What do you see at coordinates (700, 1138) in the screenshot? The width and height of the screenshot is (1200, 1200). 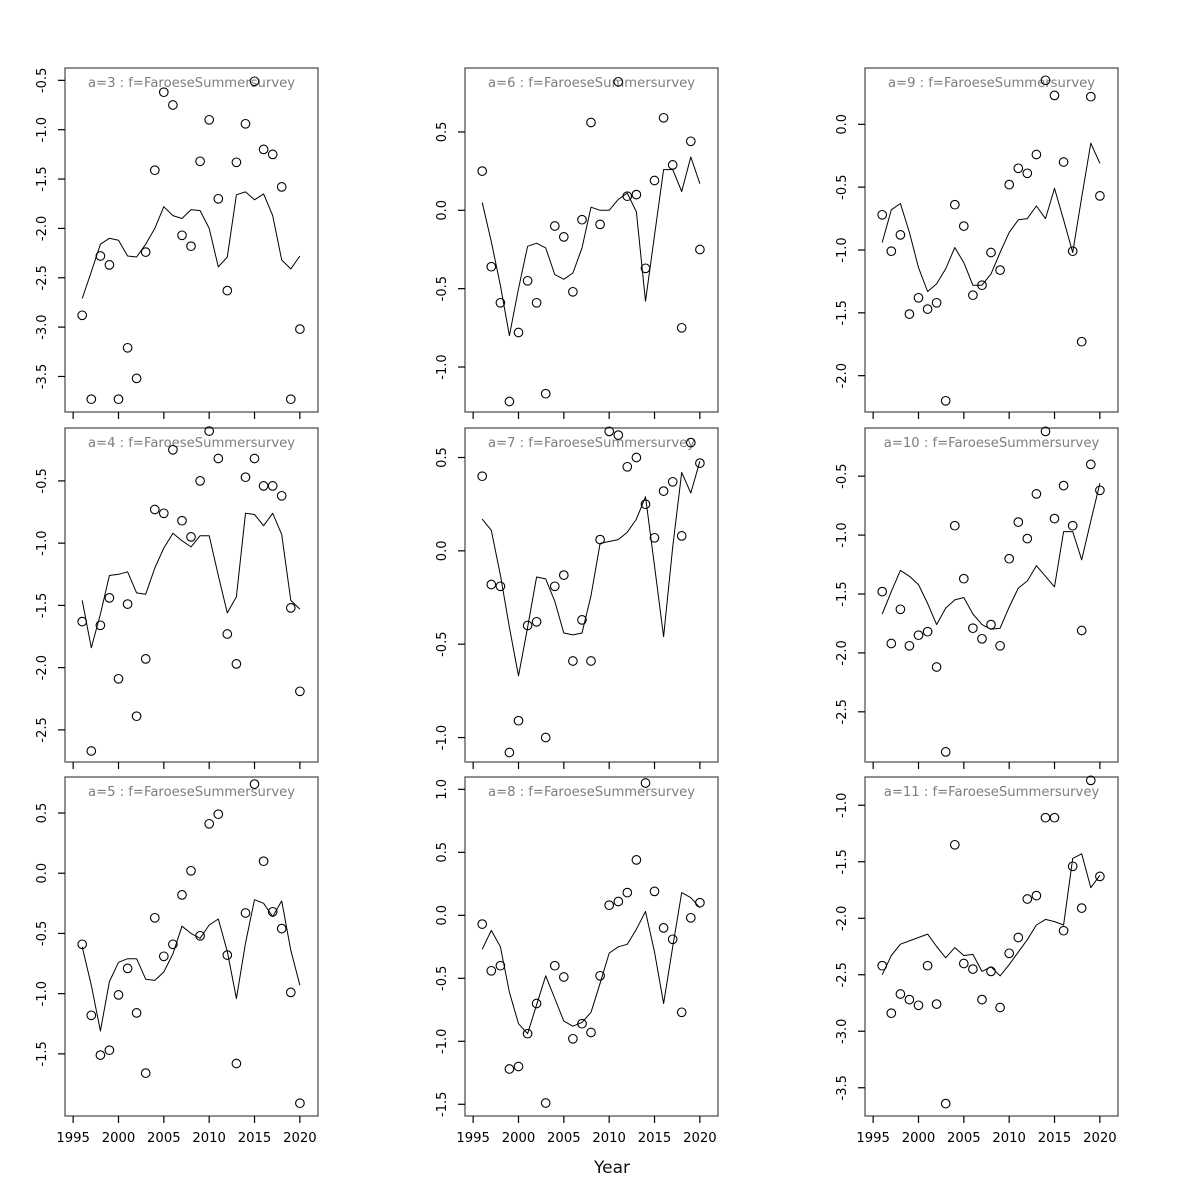 I see `x-tick-label: 2020` at bounding box center [700, 1138].